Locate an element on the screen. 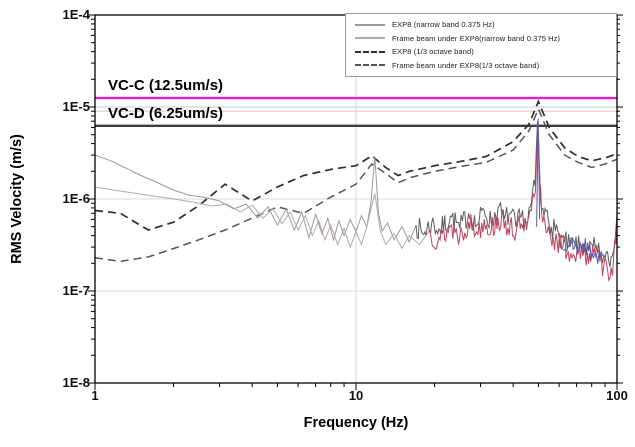 The width and height of the screenshot is (635, 447). legend-label: Frame beam under EXP8(1/3 octave band) is located at coordinates (466, 65).